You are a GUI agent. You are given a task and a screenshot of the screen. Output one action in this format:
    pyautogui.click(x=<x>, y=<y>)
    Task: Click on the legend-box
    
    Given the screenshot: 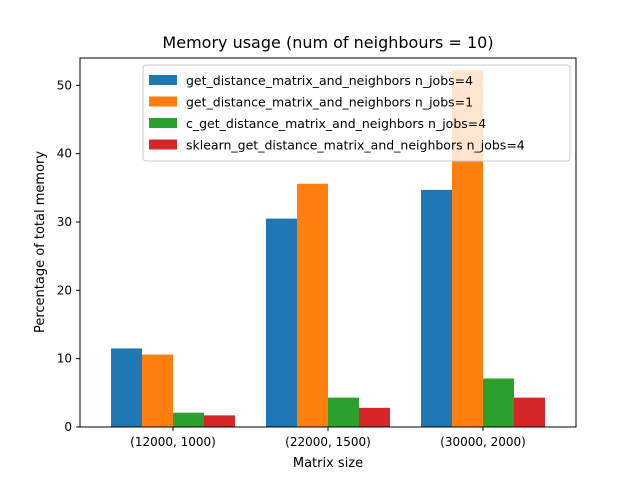 What is the action you would take?
    pyautogui.click(x=356, y=113)
    